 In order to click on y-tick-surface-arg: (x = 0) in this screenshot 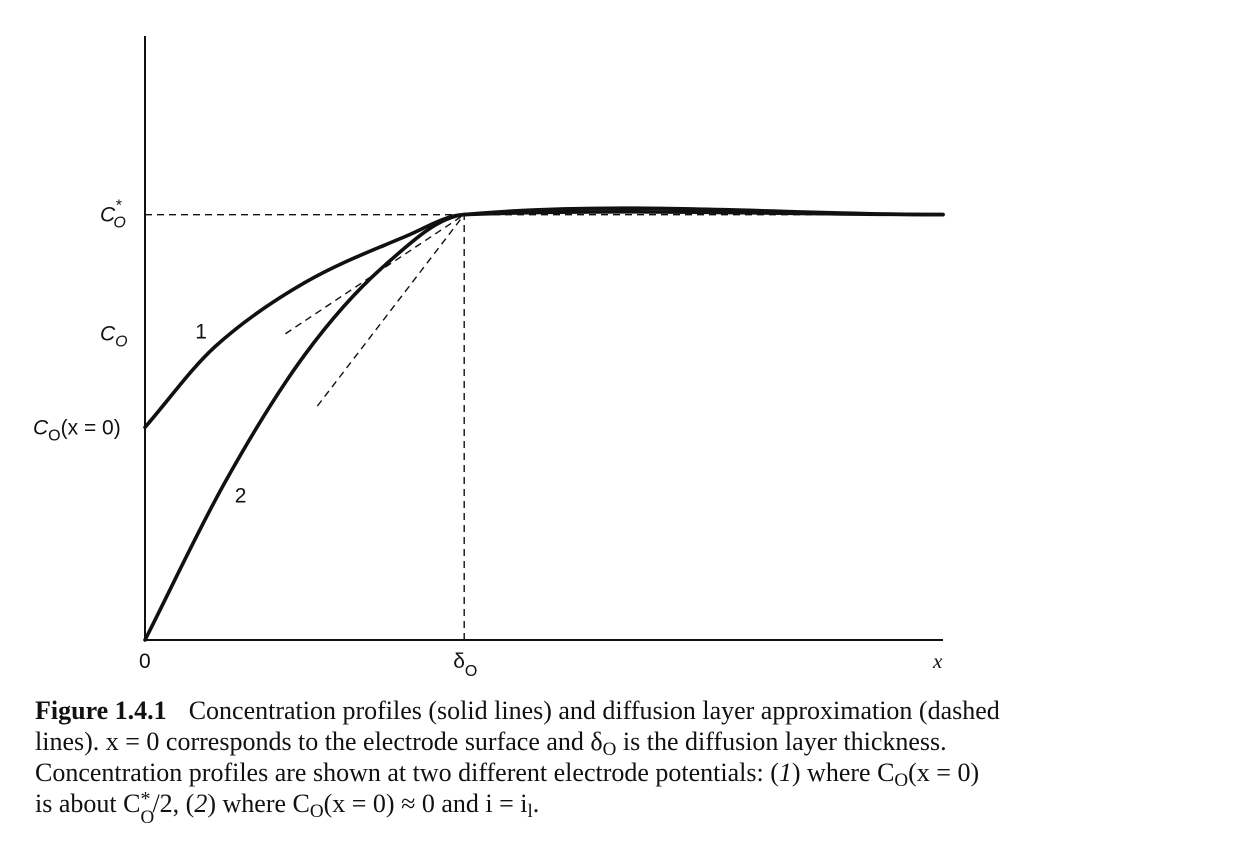, I will do `click(91, 427)`.